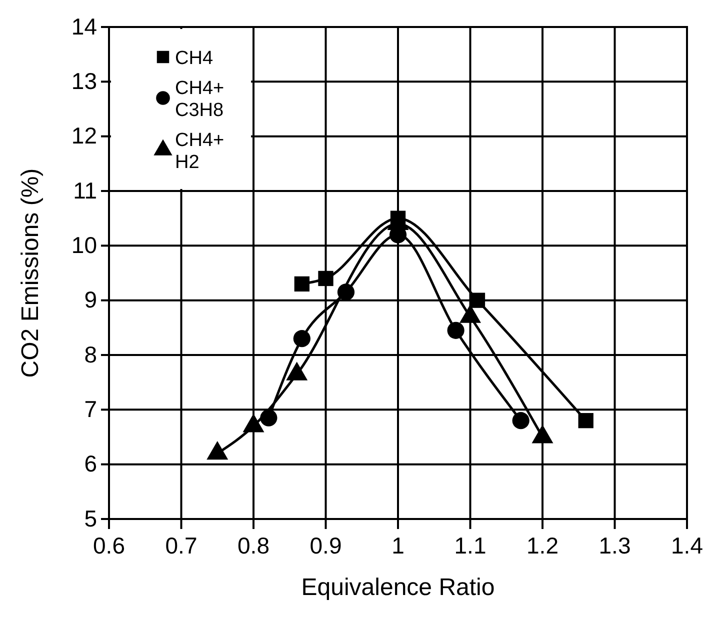 The height and width of the screenshot is (619, 714). What do you see at coordinates (84, 26) in the screenshot?
I see `y-tick-label: 14` at bounding box center [84, 26].